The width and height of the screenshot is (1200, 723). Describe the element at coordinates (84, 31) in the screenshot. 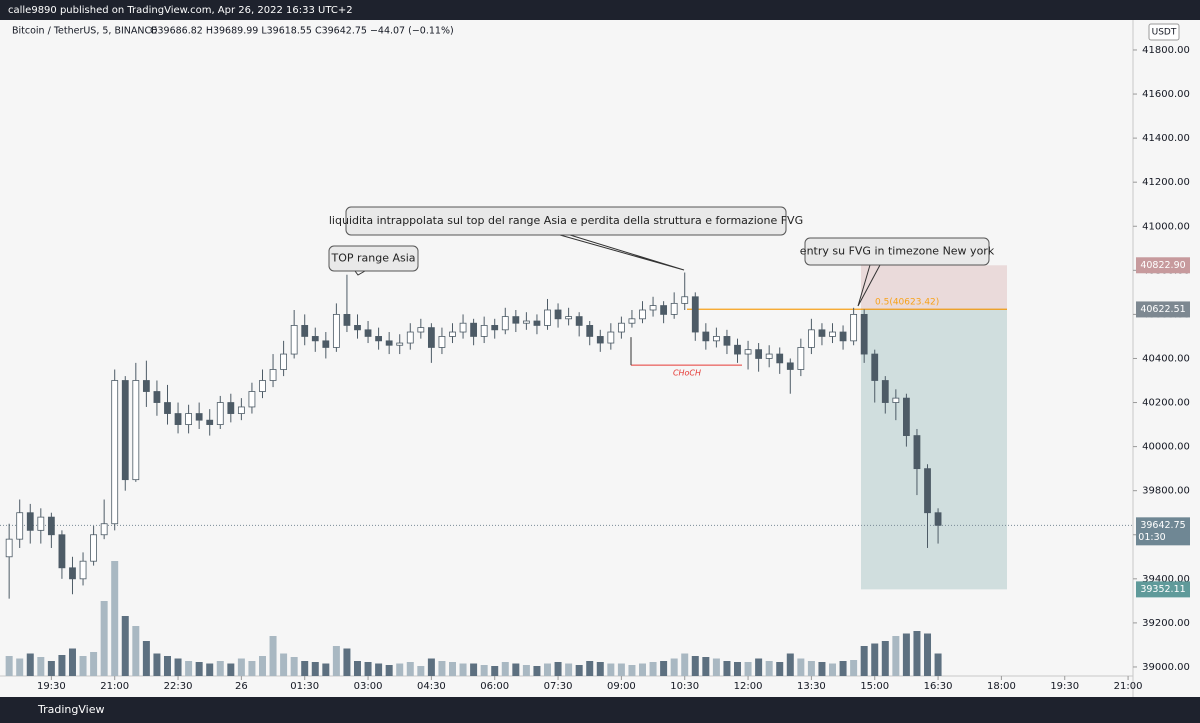

I see `symbol: Bitcoin / TetherUS, 5, BINANCE` at that location.